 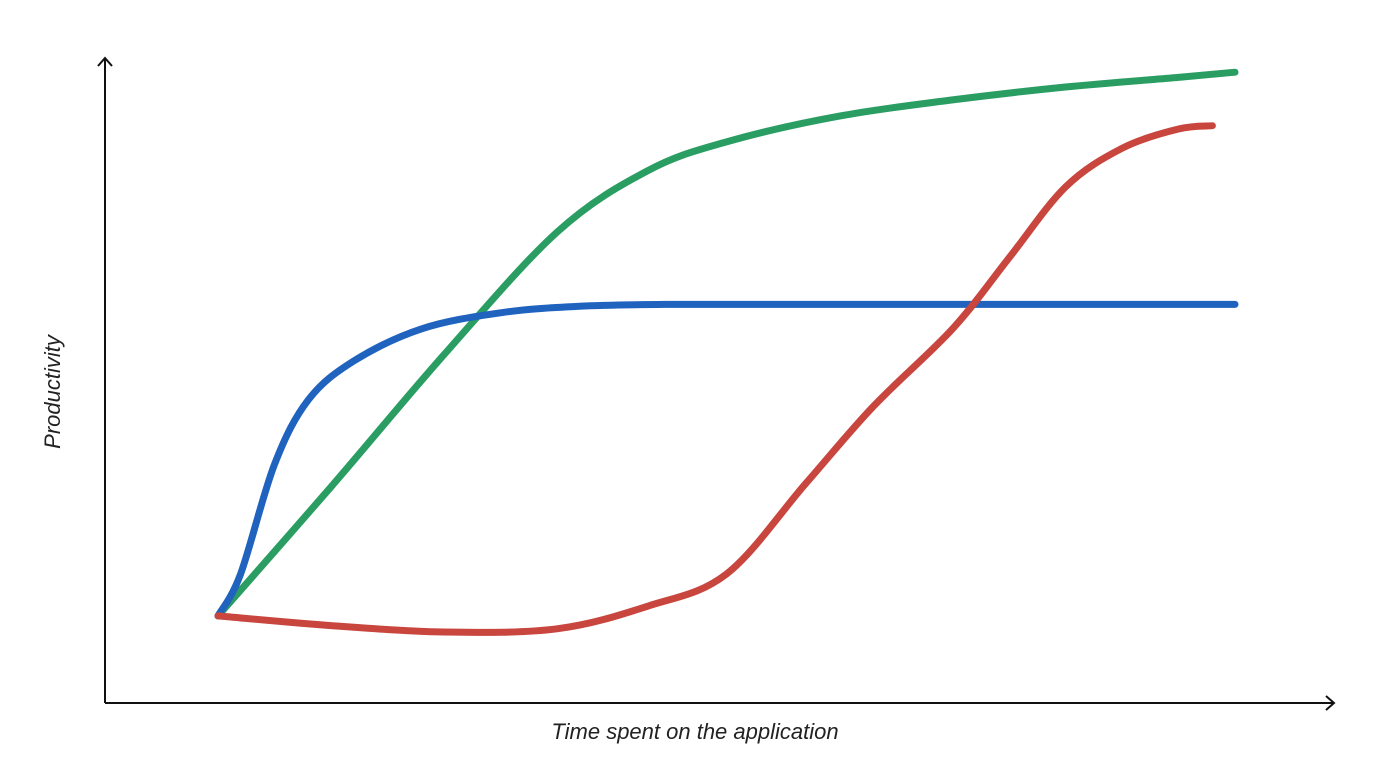 I want to click on x-axis-label: Time spent on the application, so click(x=694, y=731).